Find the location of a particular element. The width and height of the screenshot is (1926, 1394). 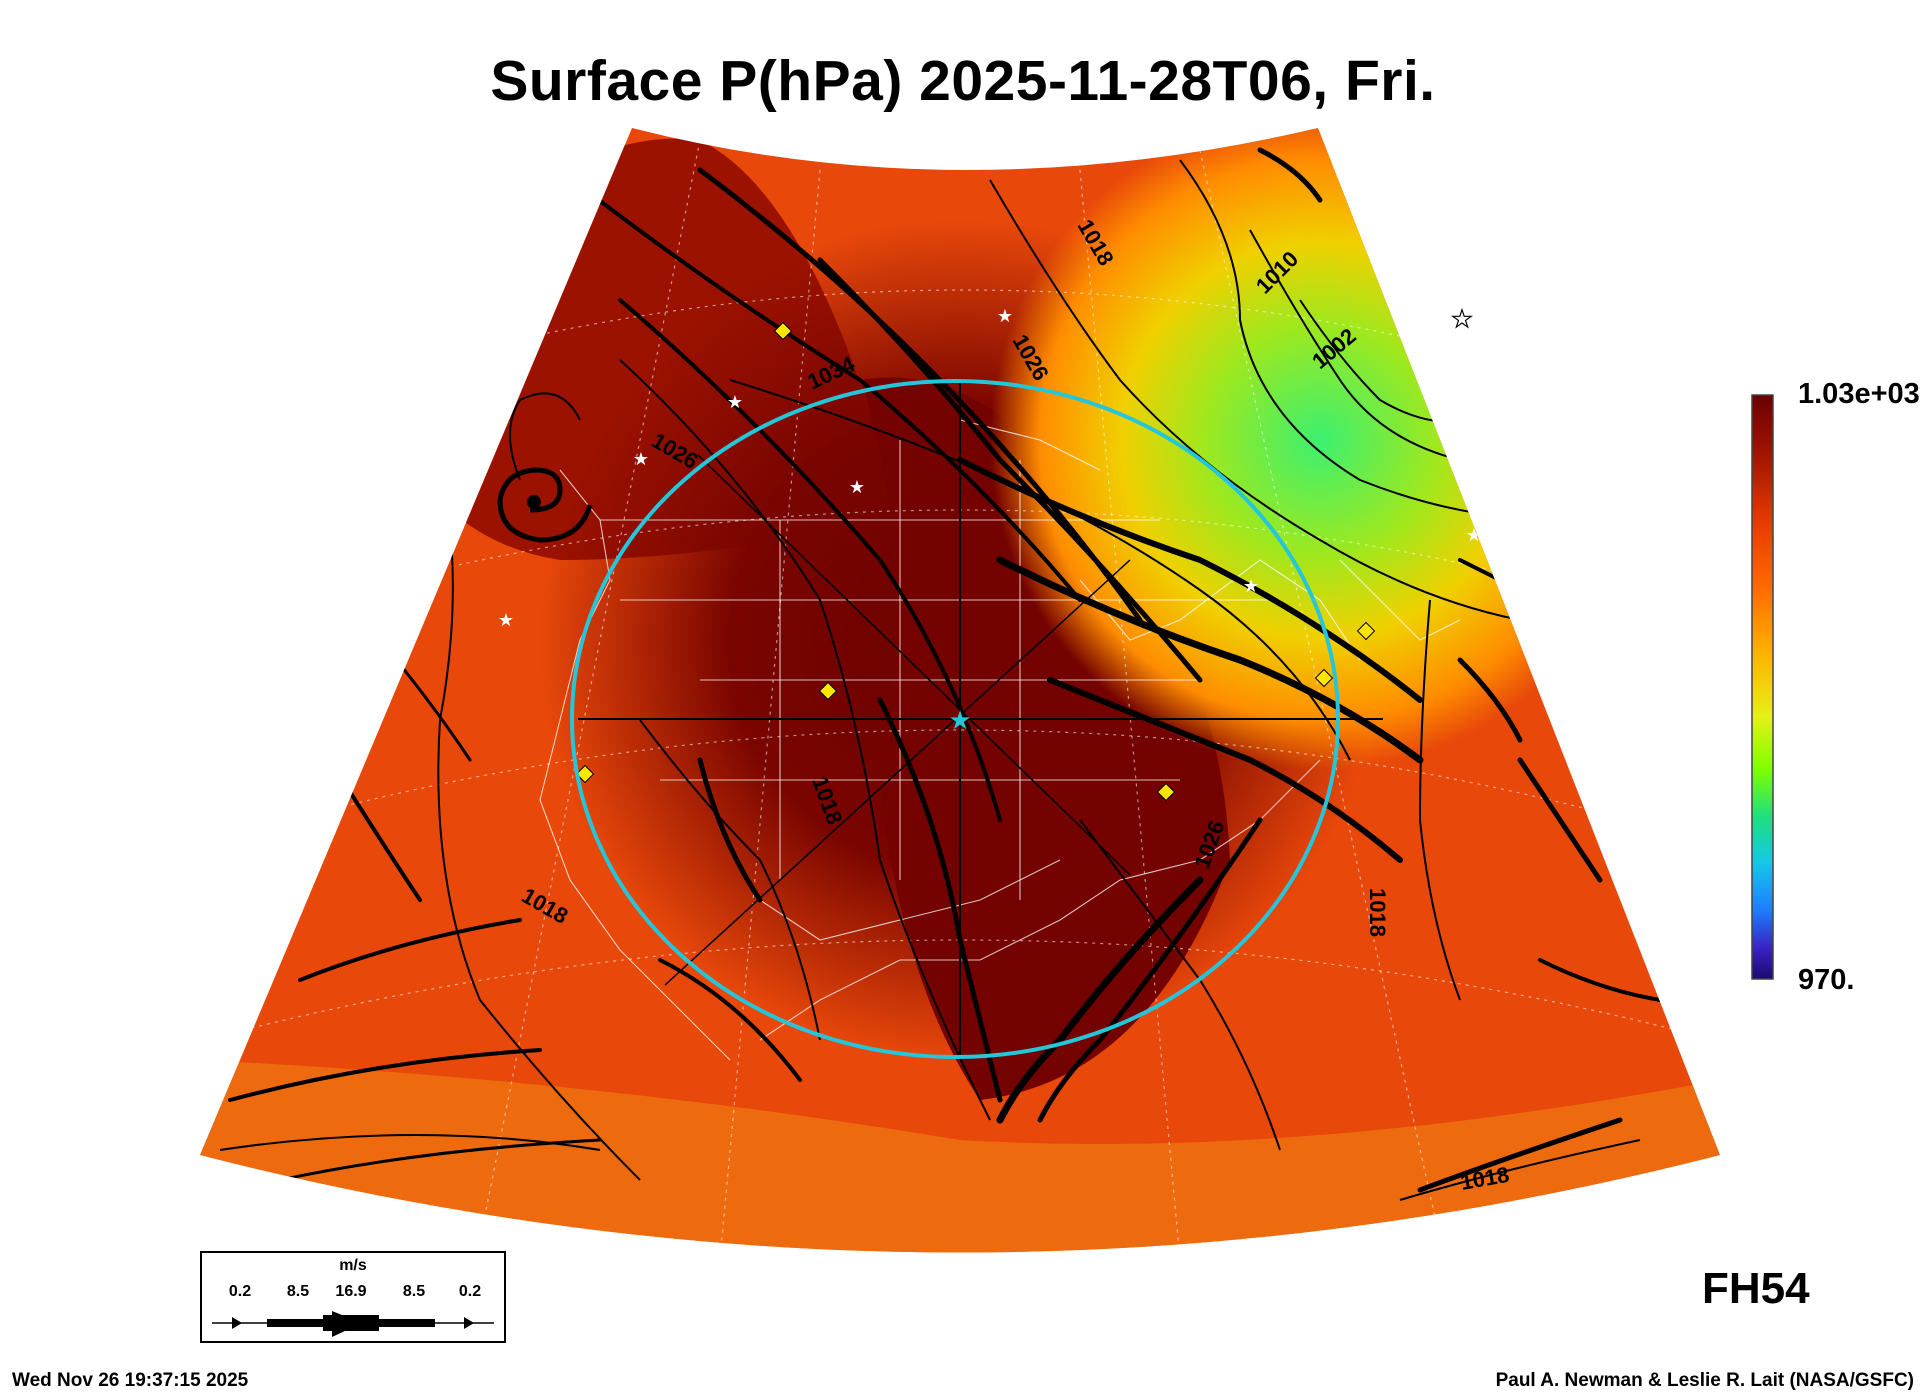

wind-legend-value: 16.9 is located at coordinates (351, 1291).